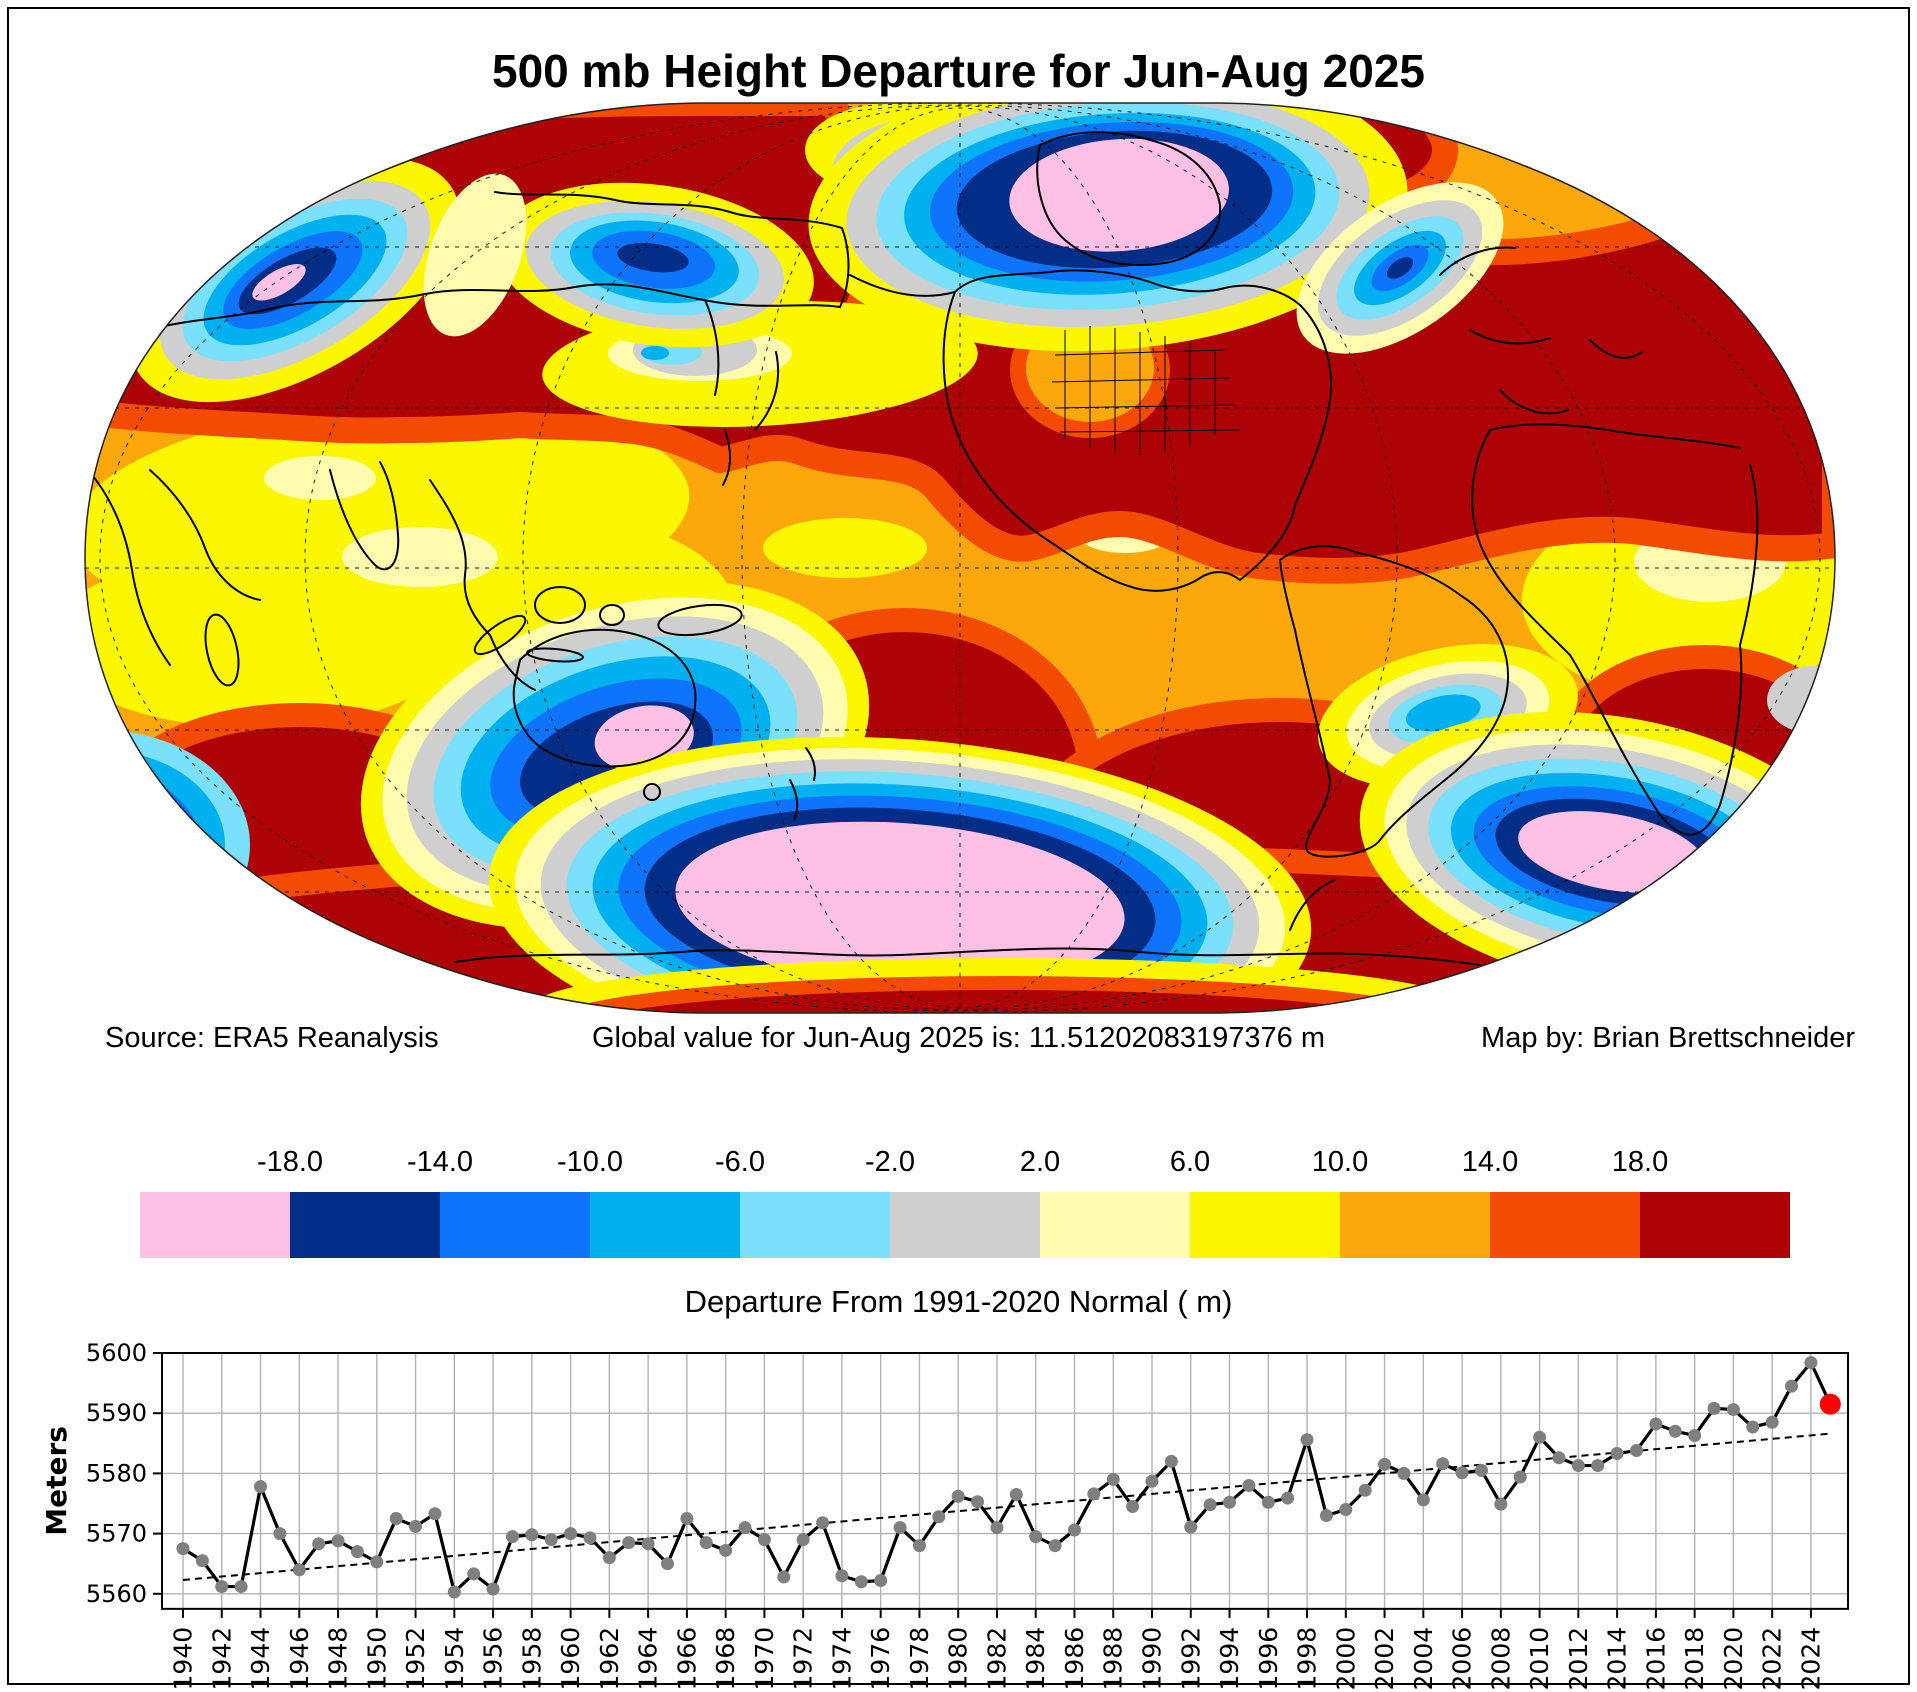  I want to click on colorbar-tick: 18.0, so click(1640, 1162).